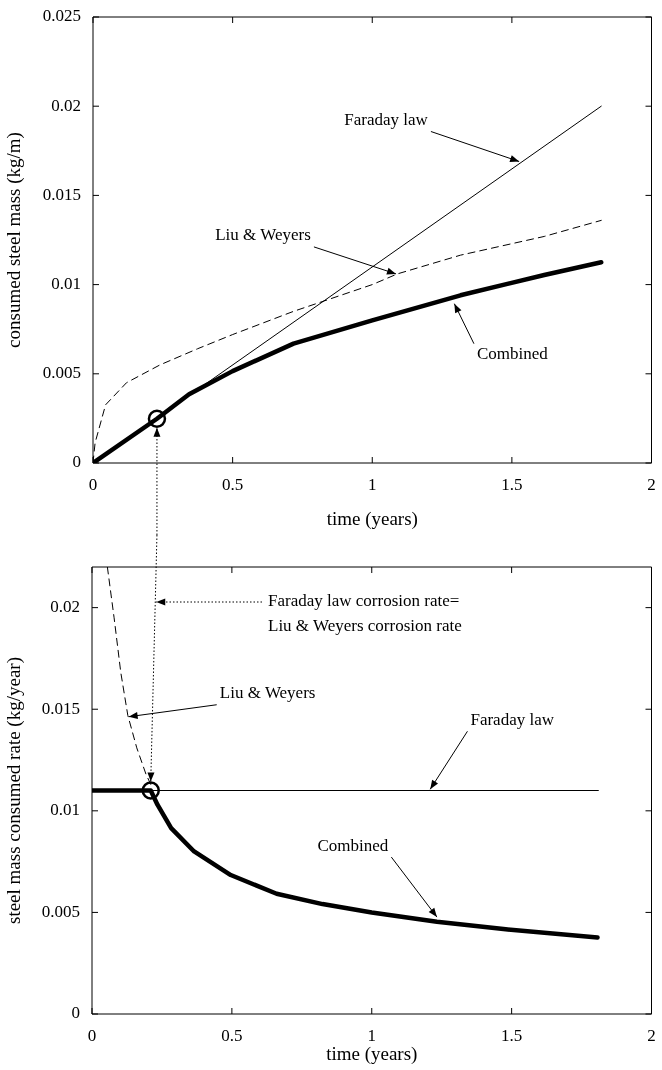 This screenshot has width=662, height=1070. Describe the element at coordinates (61, 16) in the screenshot. I see `y-tick-label: 0.025` at that location.